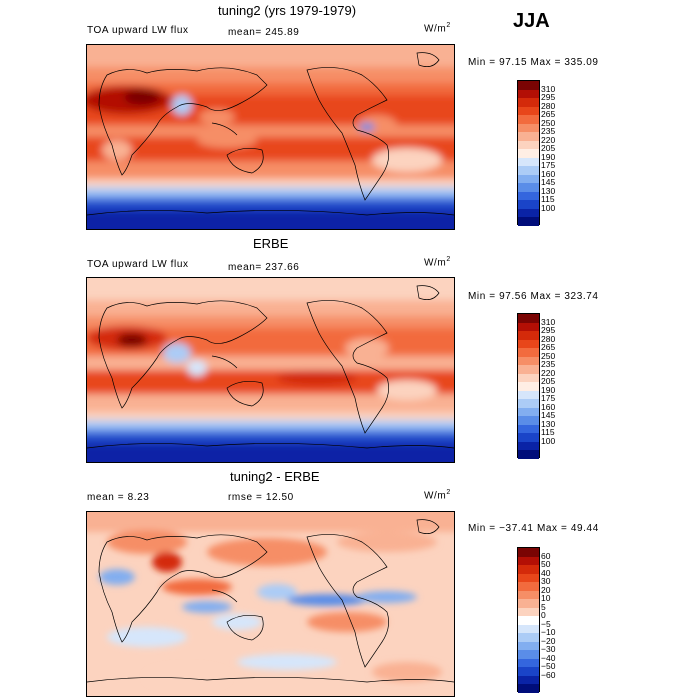 The width and height of the screenshot is (700, 700). Describe the element at coordinates (275, 476) in the screenshot. I see `panel-title: tuning2 - ERBE` at that location.